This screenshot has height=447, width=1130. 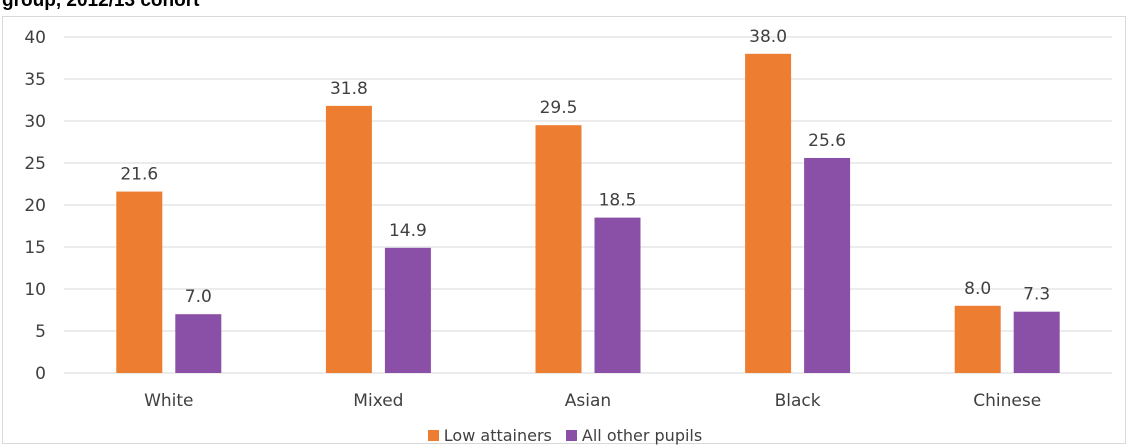 I want to click on data-label-black-low-attainers: 38.0, so click(x=768, y=37).